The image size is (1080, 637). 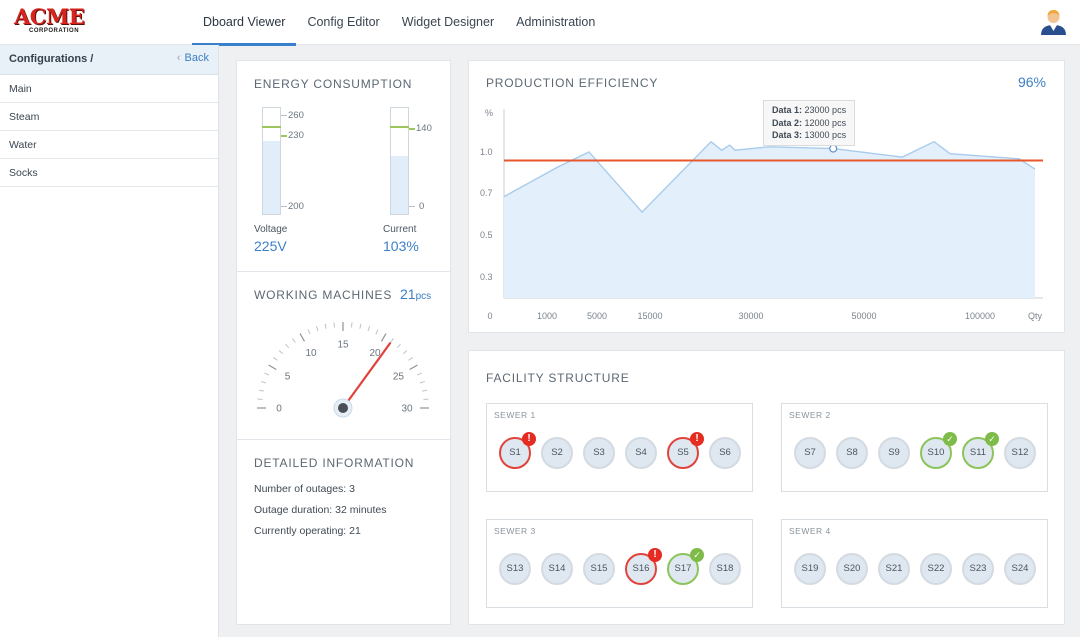 I want to click on voltage-marker, so click(x=271, y=127).